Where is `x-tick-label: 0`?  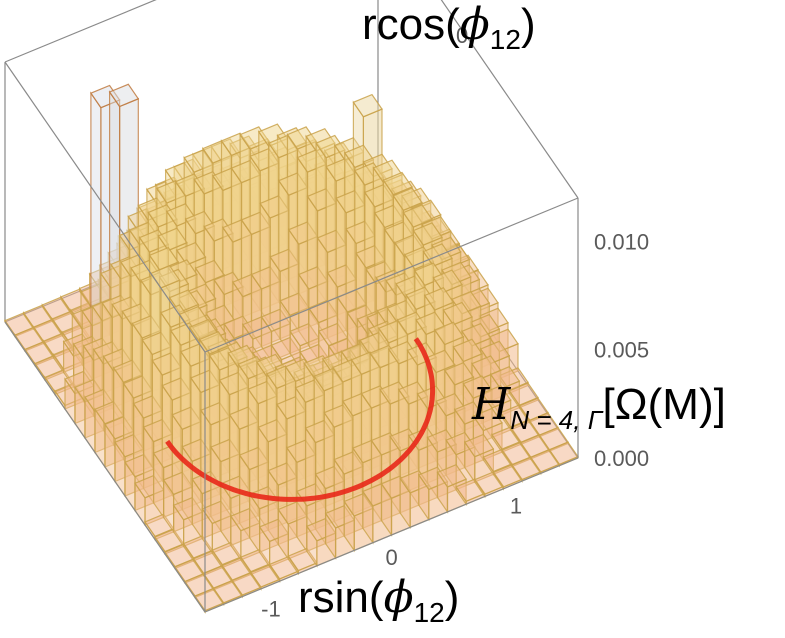
x-tick-label: 0 is located at coordinates (392, 557).